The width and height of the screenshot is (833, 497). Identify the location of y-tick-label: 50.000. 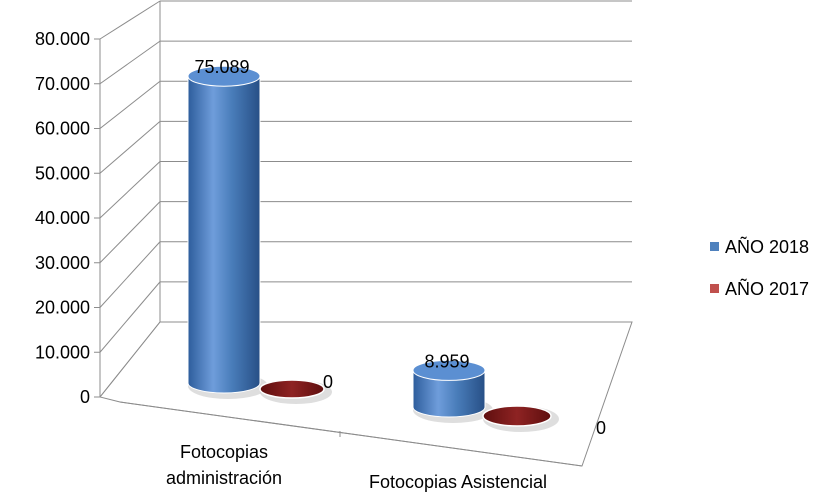
(62, 173).